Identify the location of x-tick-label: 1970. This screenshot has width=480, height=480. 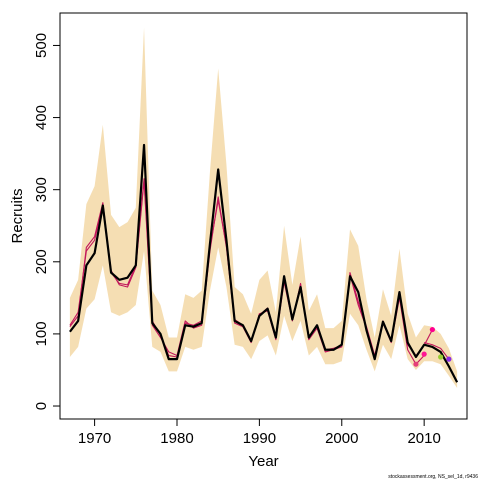
(94, 438).